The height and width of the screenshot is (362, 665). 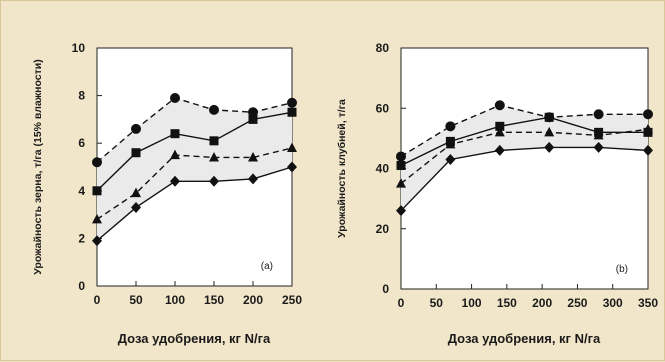 I want to click on y-tick-label: 60, so click(x=383, y=108).